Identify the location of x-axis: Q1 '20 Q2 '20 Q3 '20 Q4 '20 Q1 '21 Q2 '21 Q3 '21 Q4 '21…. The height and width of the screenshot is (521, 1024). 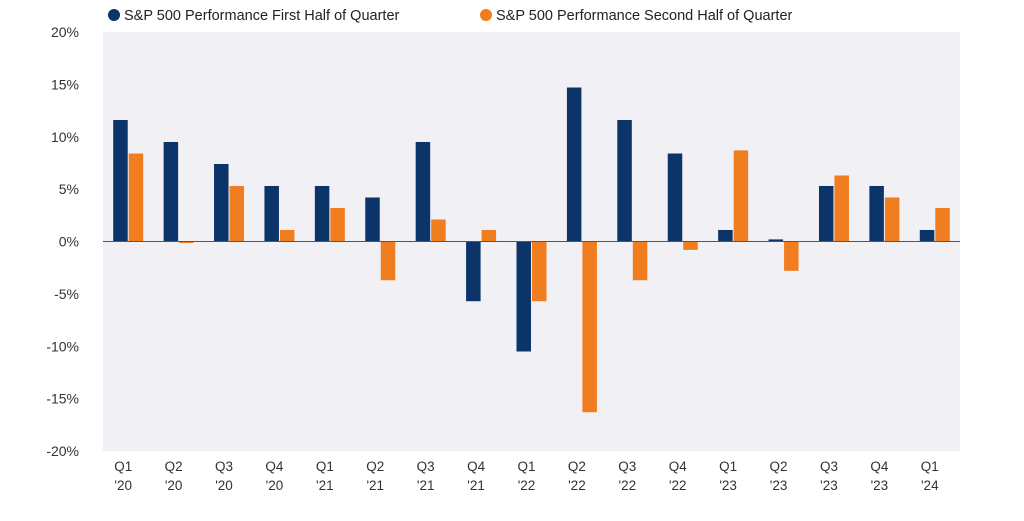
(526, 476).